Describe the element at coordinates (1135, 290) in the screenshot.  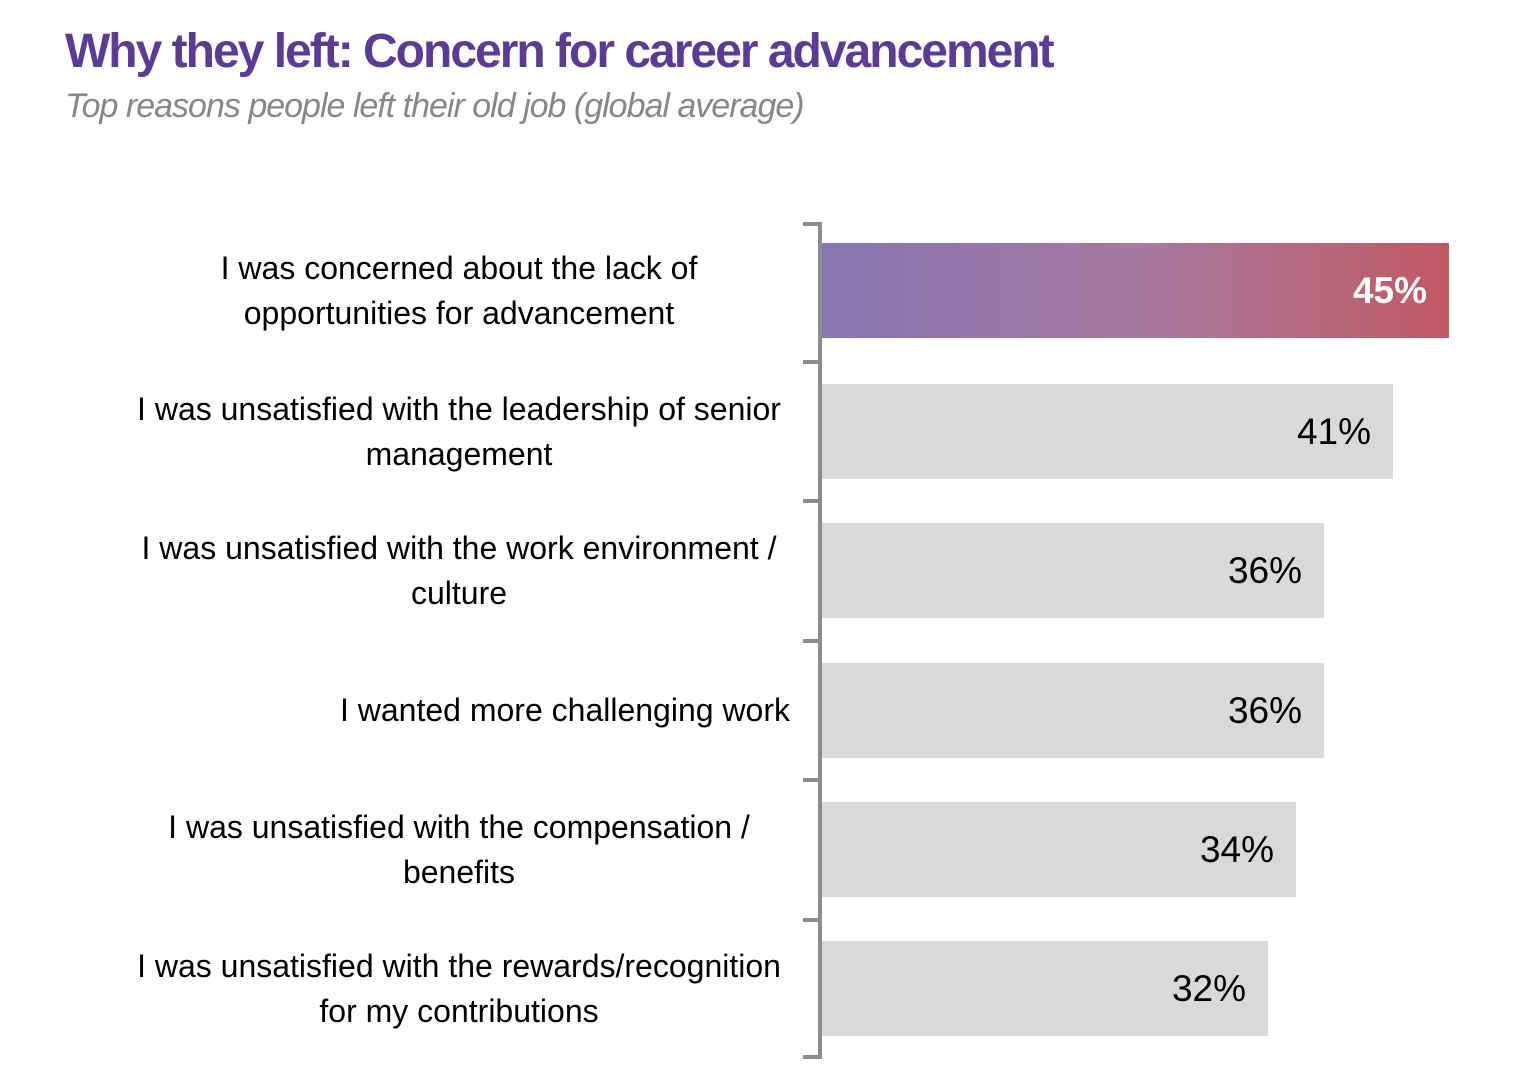
I see `bar: 45%` at that location.